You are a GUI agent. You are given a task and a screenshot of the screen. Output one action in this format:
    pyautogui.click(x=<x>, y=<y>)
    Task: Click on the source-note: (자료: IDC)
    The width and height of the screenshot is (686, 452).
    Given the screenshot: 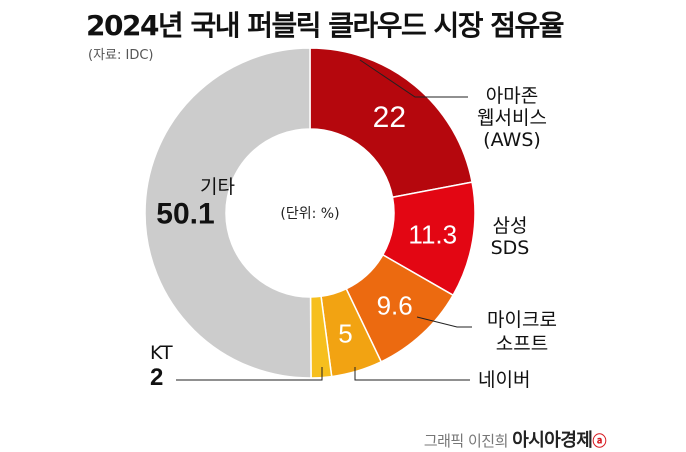 What is the action you would take?
    pyautogui.click(x=121, y=55)
    